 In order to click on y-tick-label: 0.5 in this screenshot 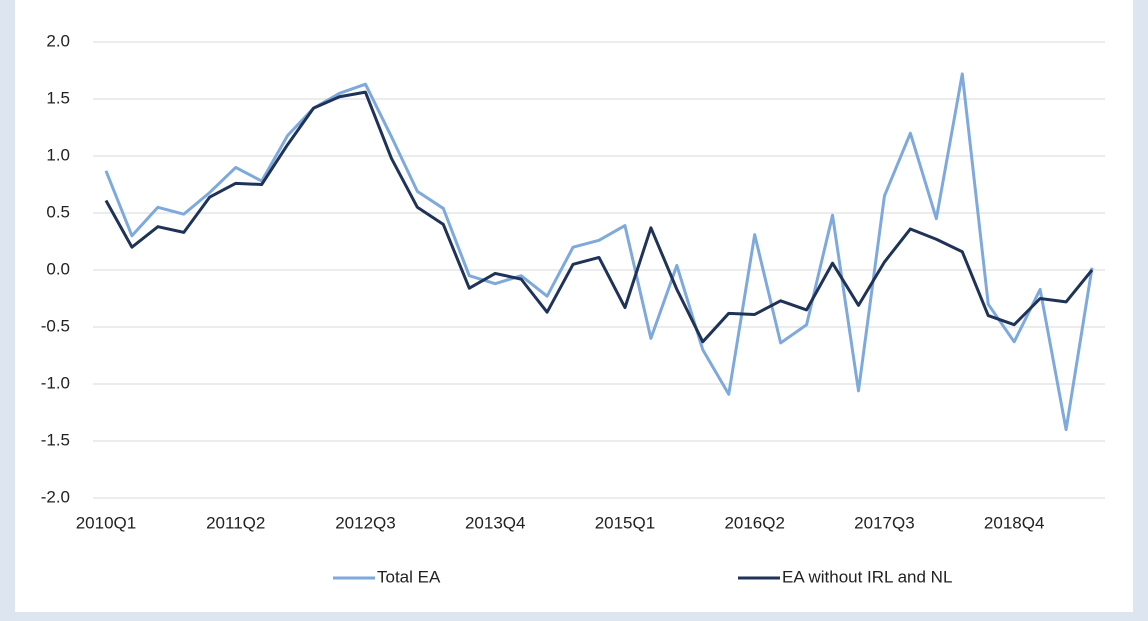, I will do `click(58, 211)`.